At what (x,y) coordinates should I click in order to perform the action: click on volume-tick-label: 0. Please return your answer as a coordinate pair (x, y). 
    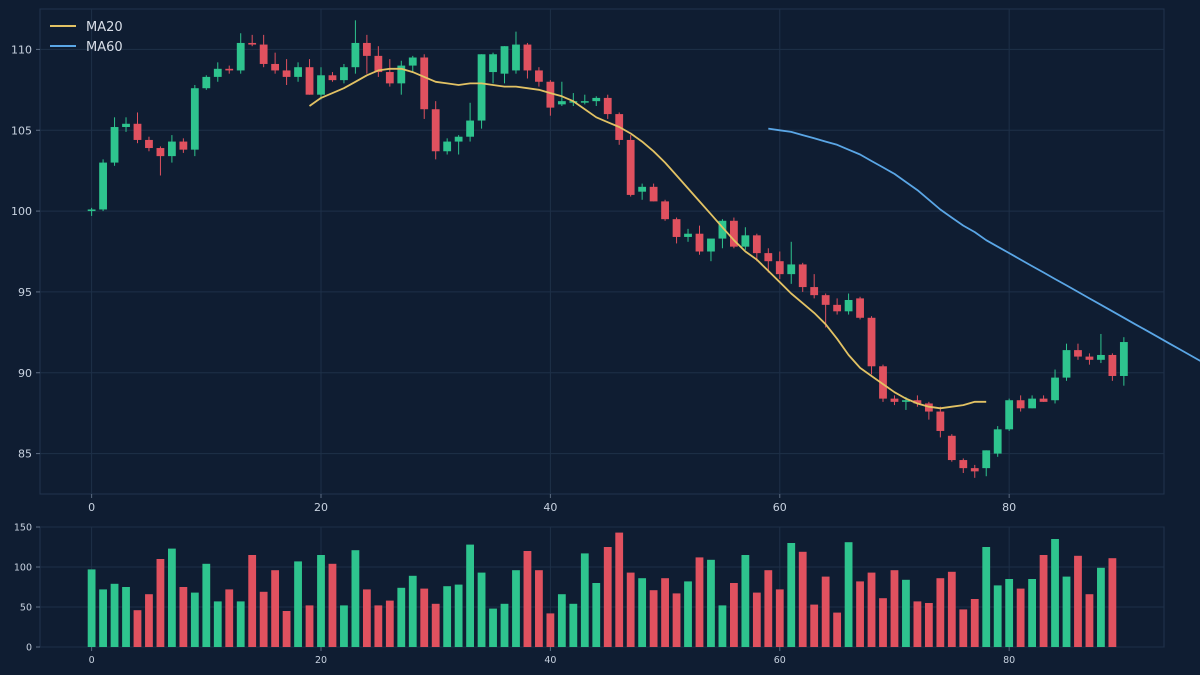
    Looking at the image, I should click on (29, 648).